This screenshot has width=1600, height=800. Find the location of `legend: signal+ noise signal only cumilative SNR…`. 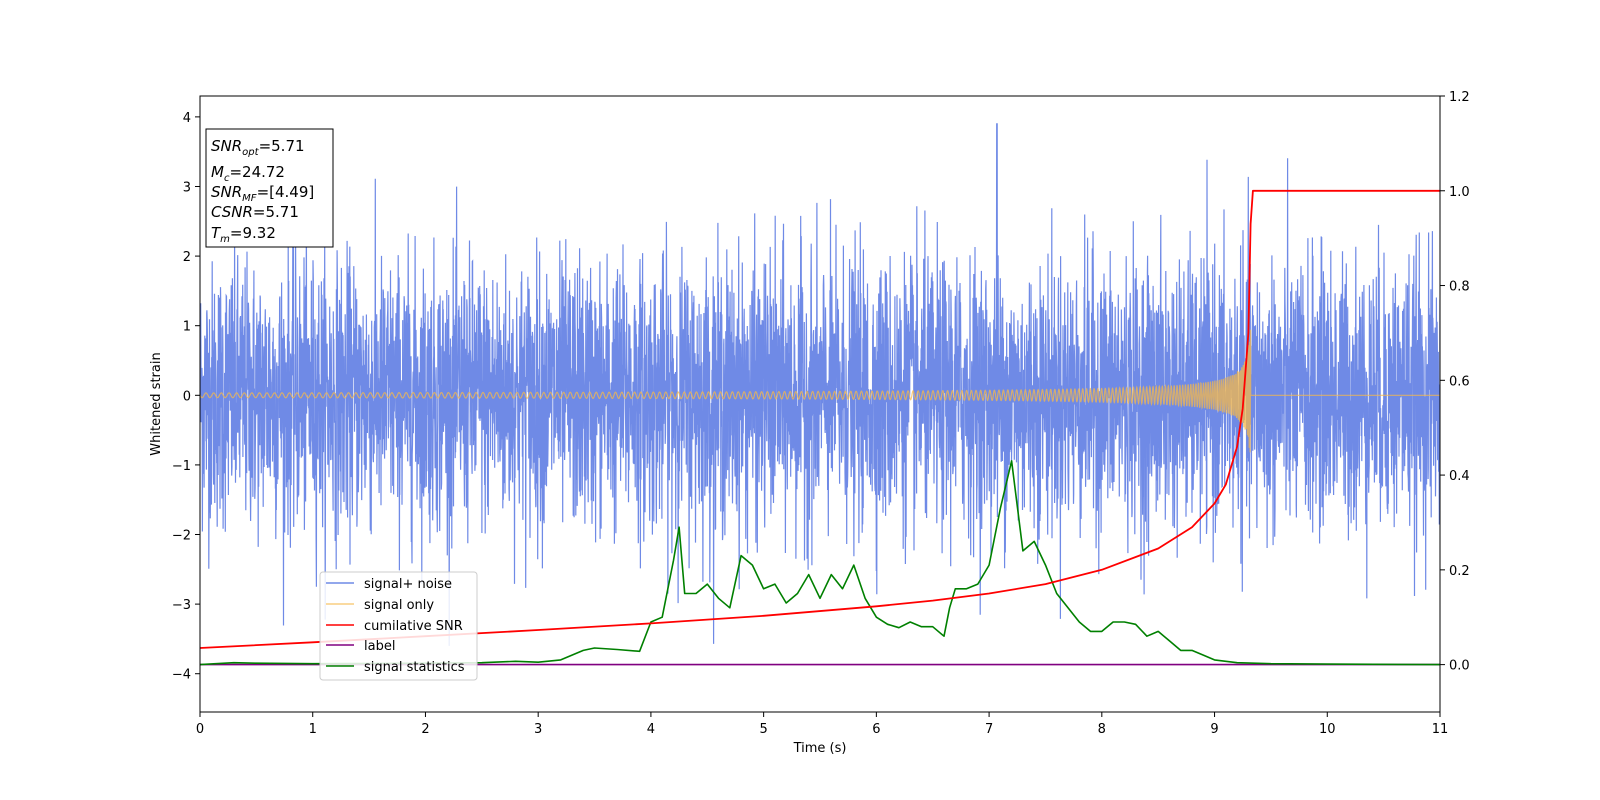

legend: signal+ noise signal only cumilative SNR… is located at coordinates (398, 626).